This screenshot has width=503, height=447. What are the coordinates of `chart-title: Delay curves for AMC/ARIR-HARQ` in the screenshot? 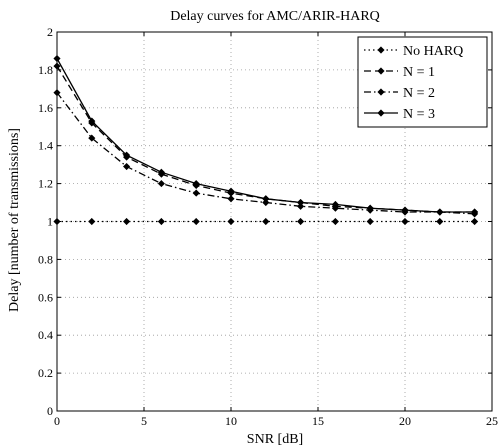 It's located at (275, 16).